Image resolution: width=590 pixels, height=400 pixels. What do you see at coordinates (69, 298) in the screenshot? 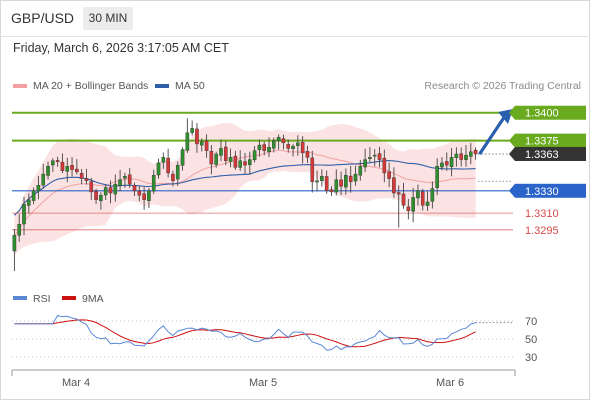
I see `rsi-ma-swatch` at bounding box center [69, 298].